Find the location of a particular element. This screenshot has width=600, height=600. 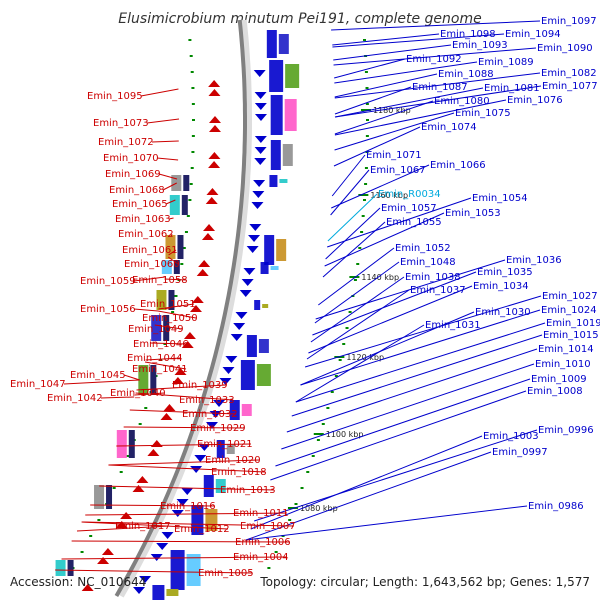

gene-label-reverse: Emin_1063 is located at coordinates (143, 219).